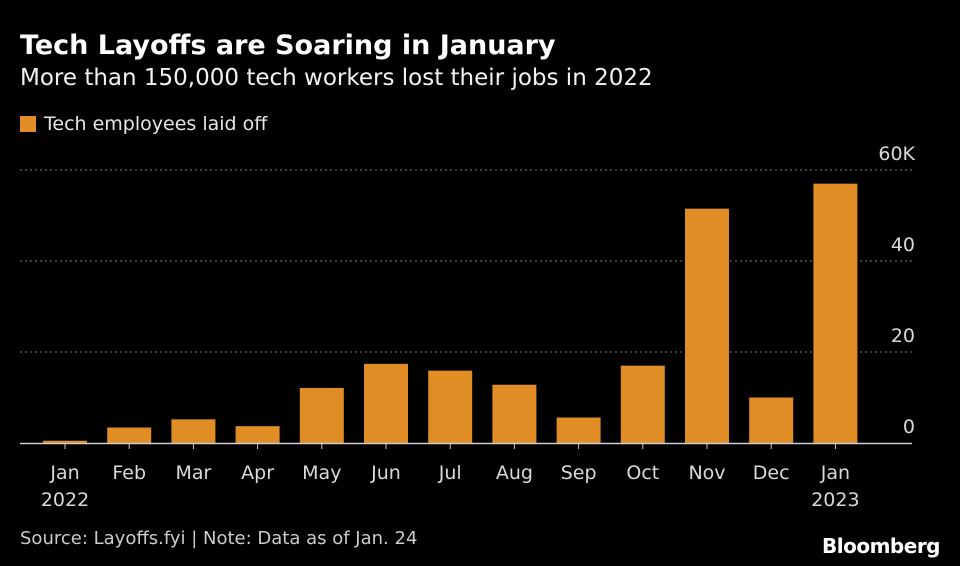  What do you see at coordinates (65, 500) in the screenshot?
I see `x-tick-sublabel: 2022` at bounding box center [65, 500].